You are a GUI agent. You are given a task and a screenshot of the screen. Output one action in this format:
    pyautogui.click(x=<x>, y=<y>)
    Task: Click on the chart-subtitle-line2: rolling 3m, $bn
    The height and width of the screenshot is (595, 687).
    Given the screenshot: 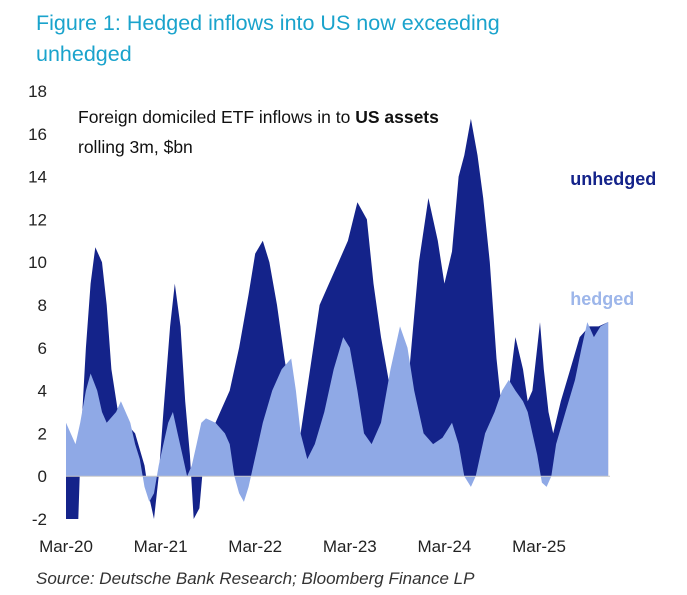 What is the action you would take?
    pyautogui.click(x=135, y=147)
    